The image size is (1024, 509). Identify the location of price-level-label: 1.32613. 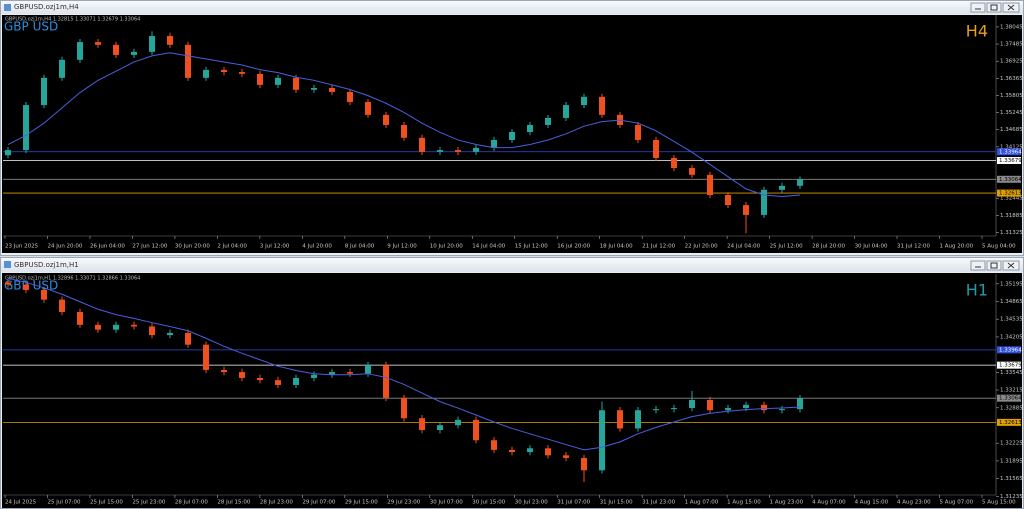
(1010, 194).